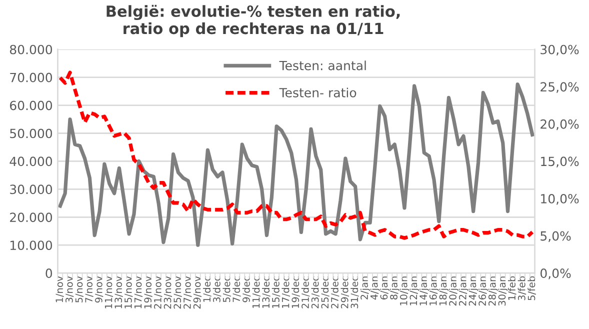 Image resolution: width=589 pixels, height=329 pixels. Describe the element at coordinates (317, 93) in the screenshot. I see `legend-label: Testen- ratio` at that location.